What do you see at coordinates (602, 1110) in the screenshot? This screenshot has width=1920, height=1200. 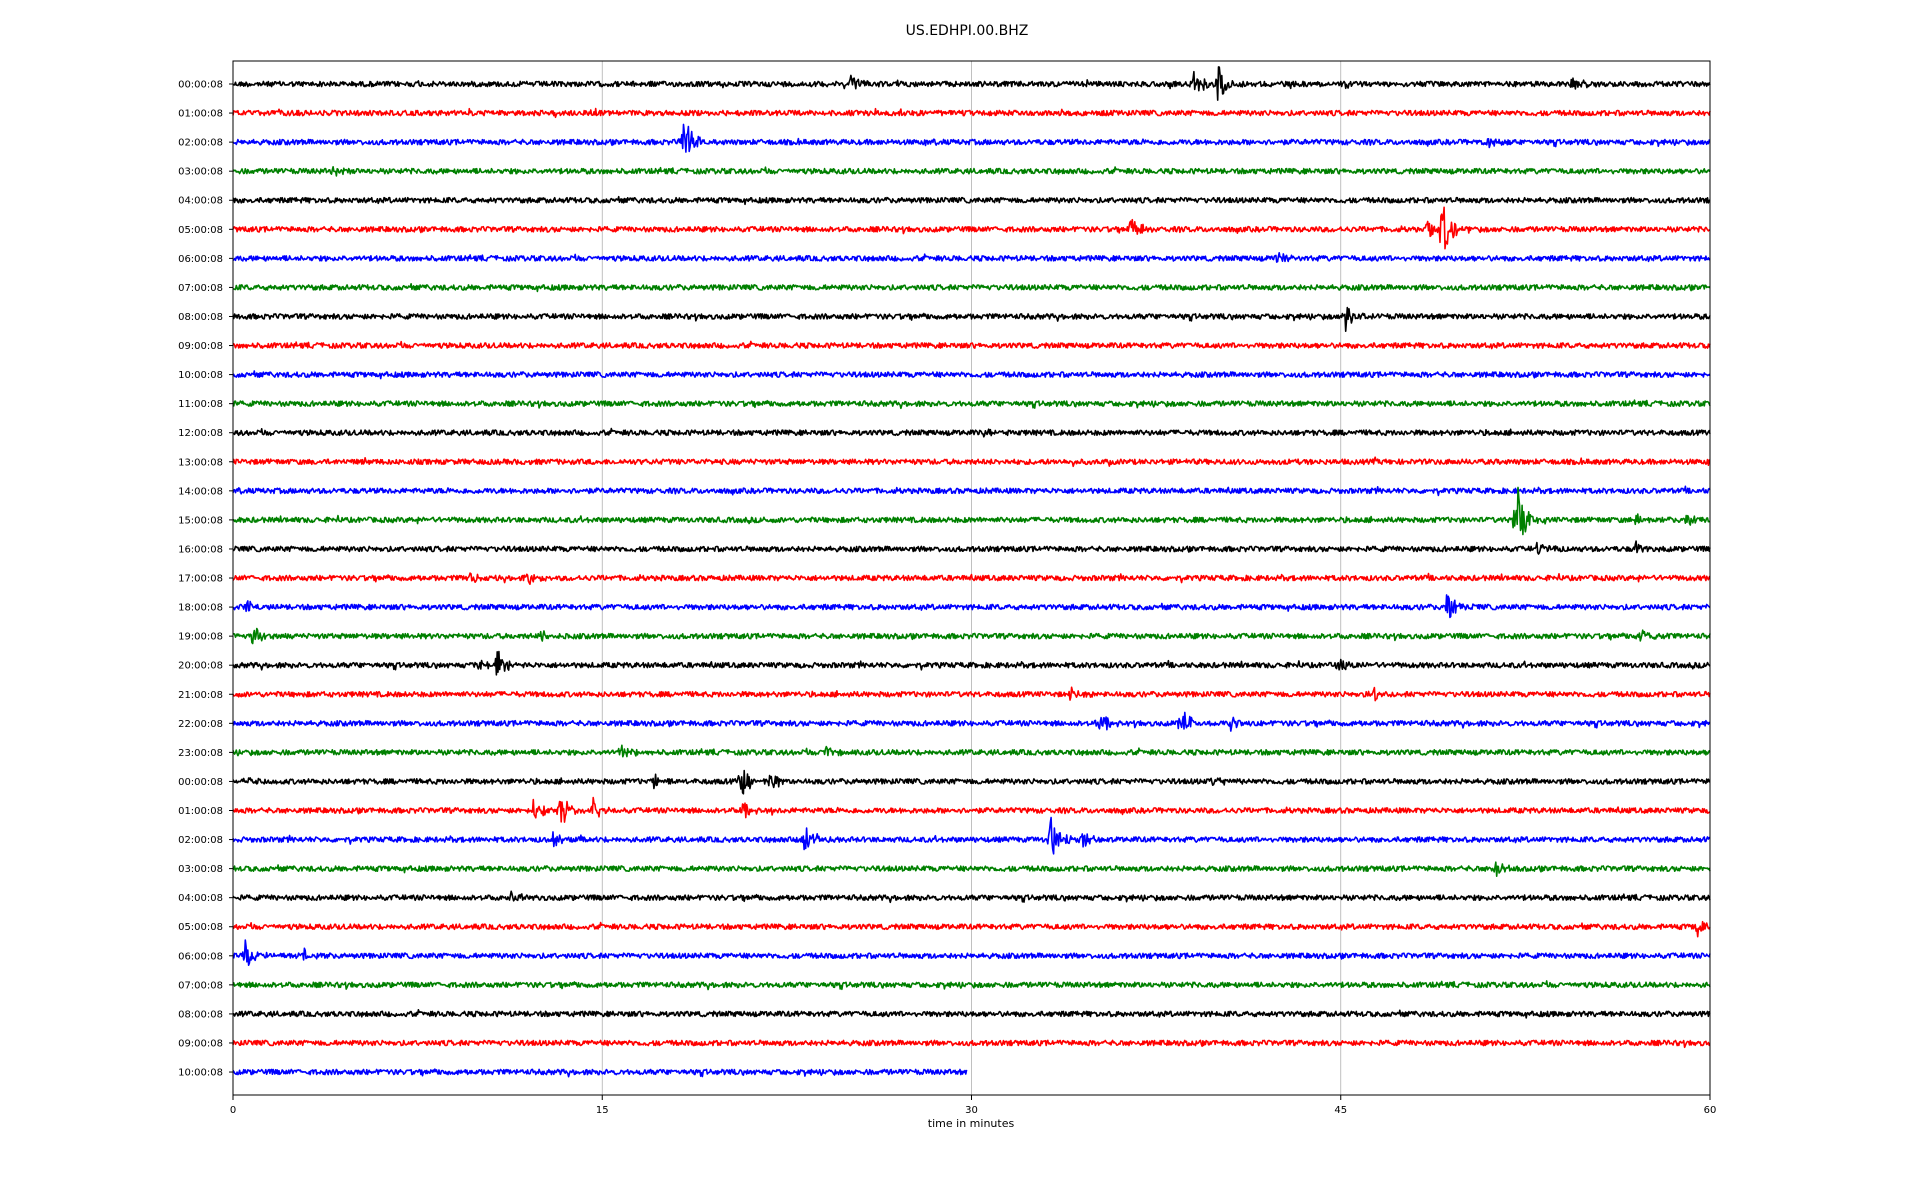 I see `x-tick-label: 15` at bounding box center [602, 1110].